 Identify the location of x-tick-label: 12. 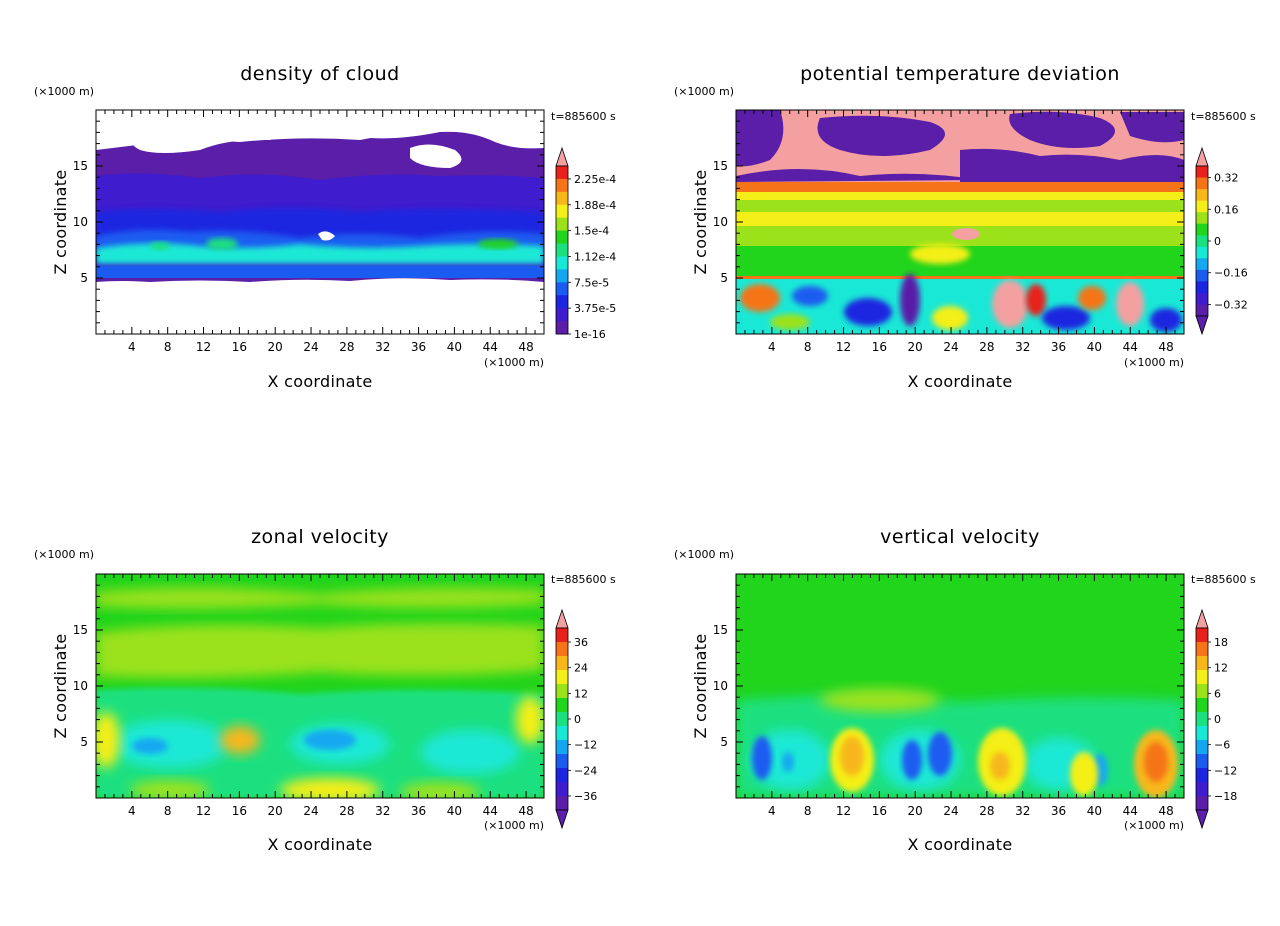
(843, 811).